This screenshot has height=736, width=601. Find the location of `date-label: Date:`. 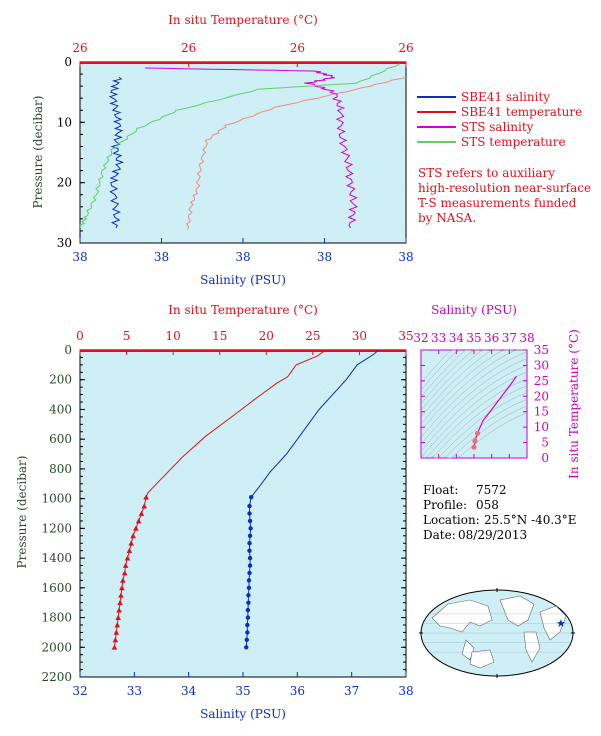

date-label: Date: is located at coordinates (439, 535).